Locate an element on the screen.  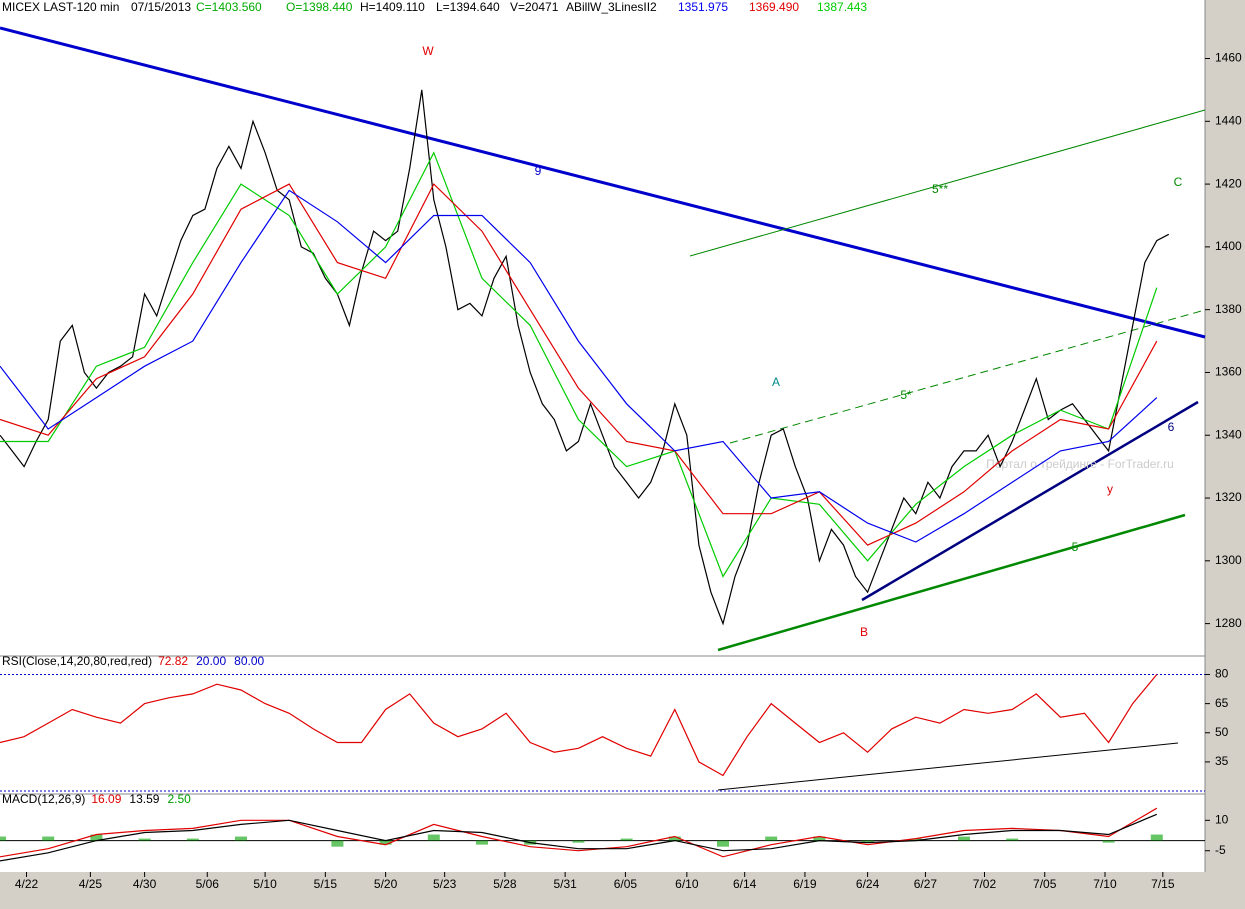
ma-slow: 1351.975 is located at coordinates (703, 7).